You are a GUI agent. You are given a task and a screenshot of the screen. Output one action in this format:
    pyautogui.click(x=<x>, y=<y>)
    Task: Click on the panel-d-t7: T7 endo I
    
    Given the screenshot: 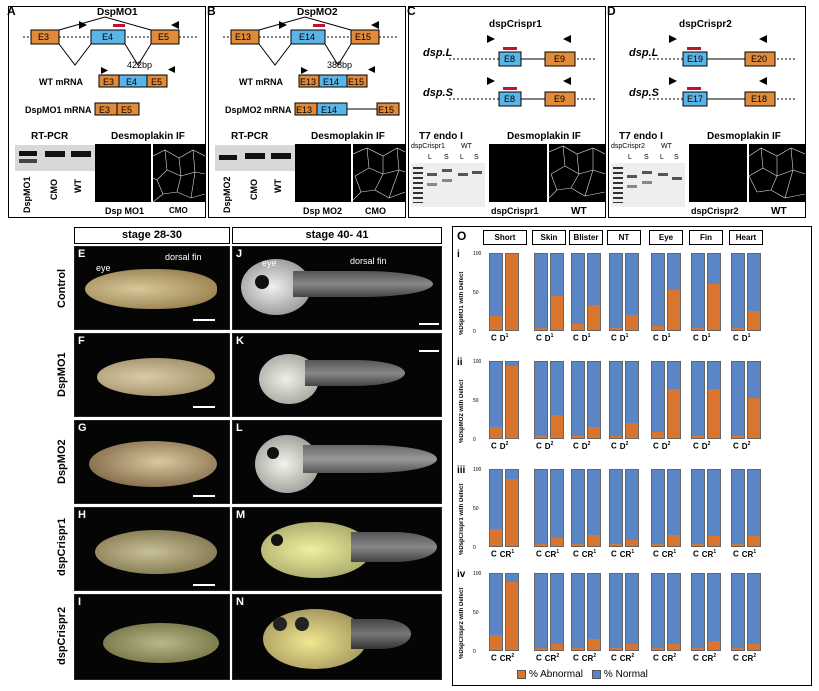 What is the action you would take?
    pyautogui.click(x=641, y=136)
    